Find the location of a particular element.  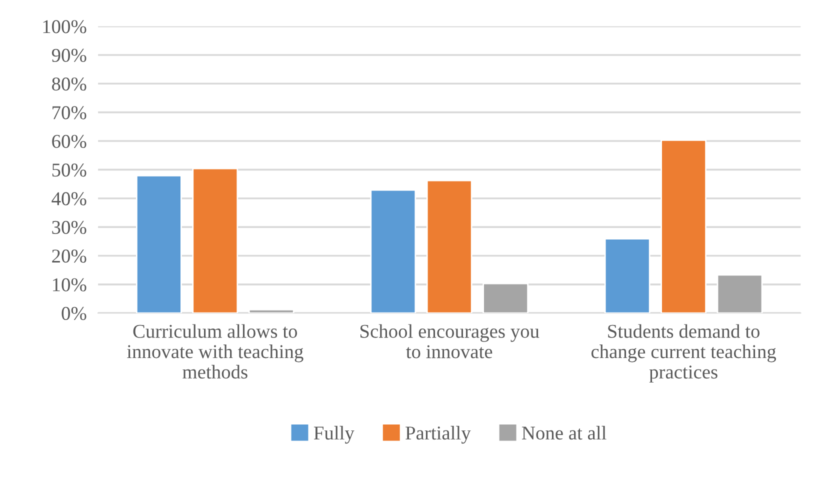

y-tick-label: 100% is located at coordinates (64, 27).